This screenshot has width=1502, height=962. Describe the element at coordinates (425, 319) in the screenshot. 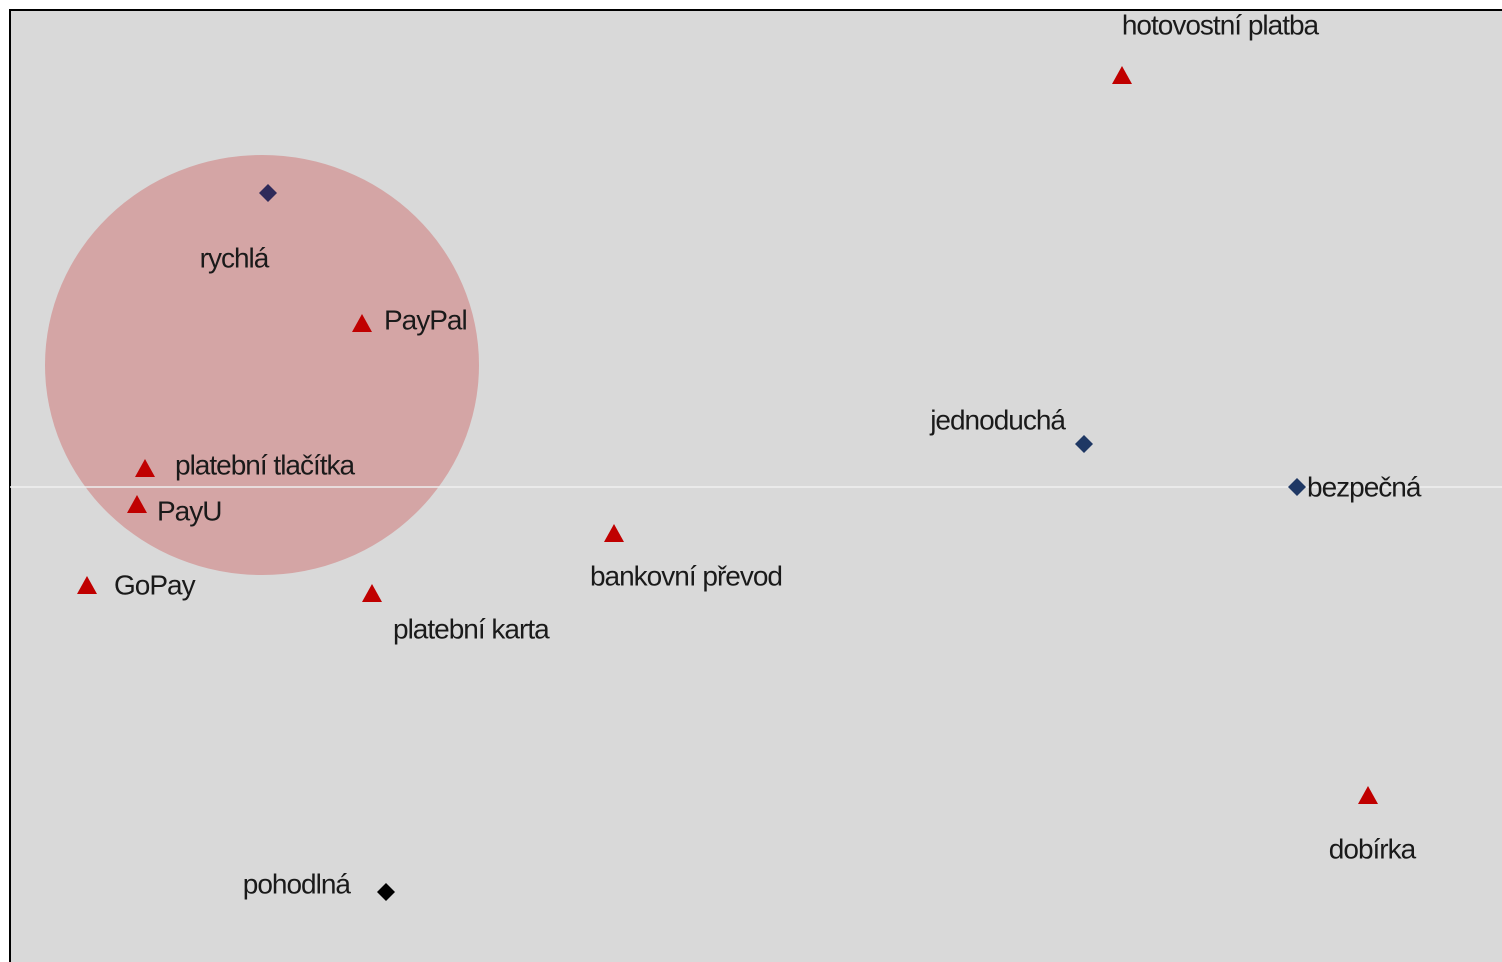

I see `point-label: PayPal` at that location.